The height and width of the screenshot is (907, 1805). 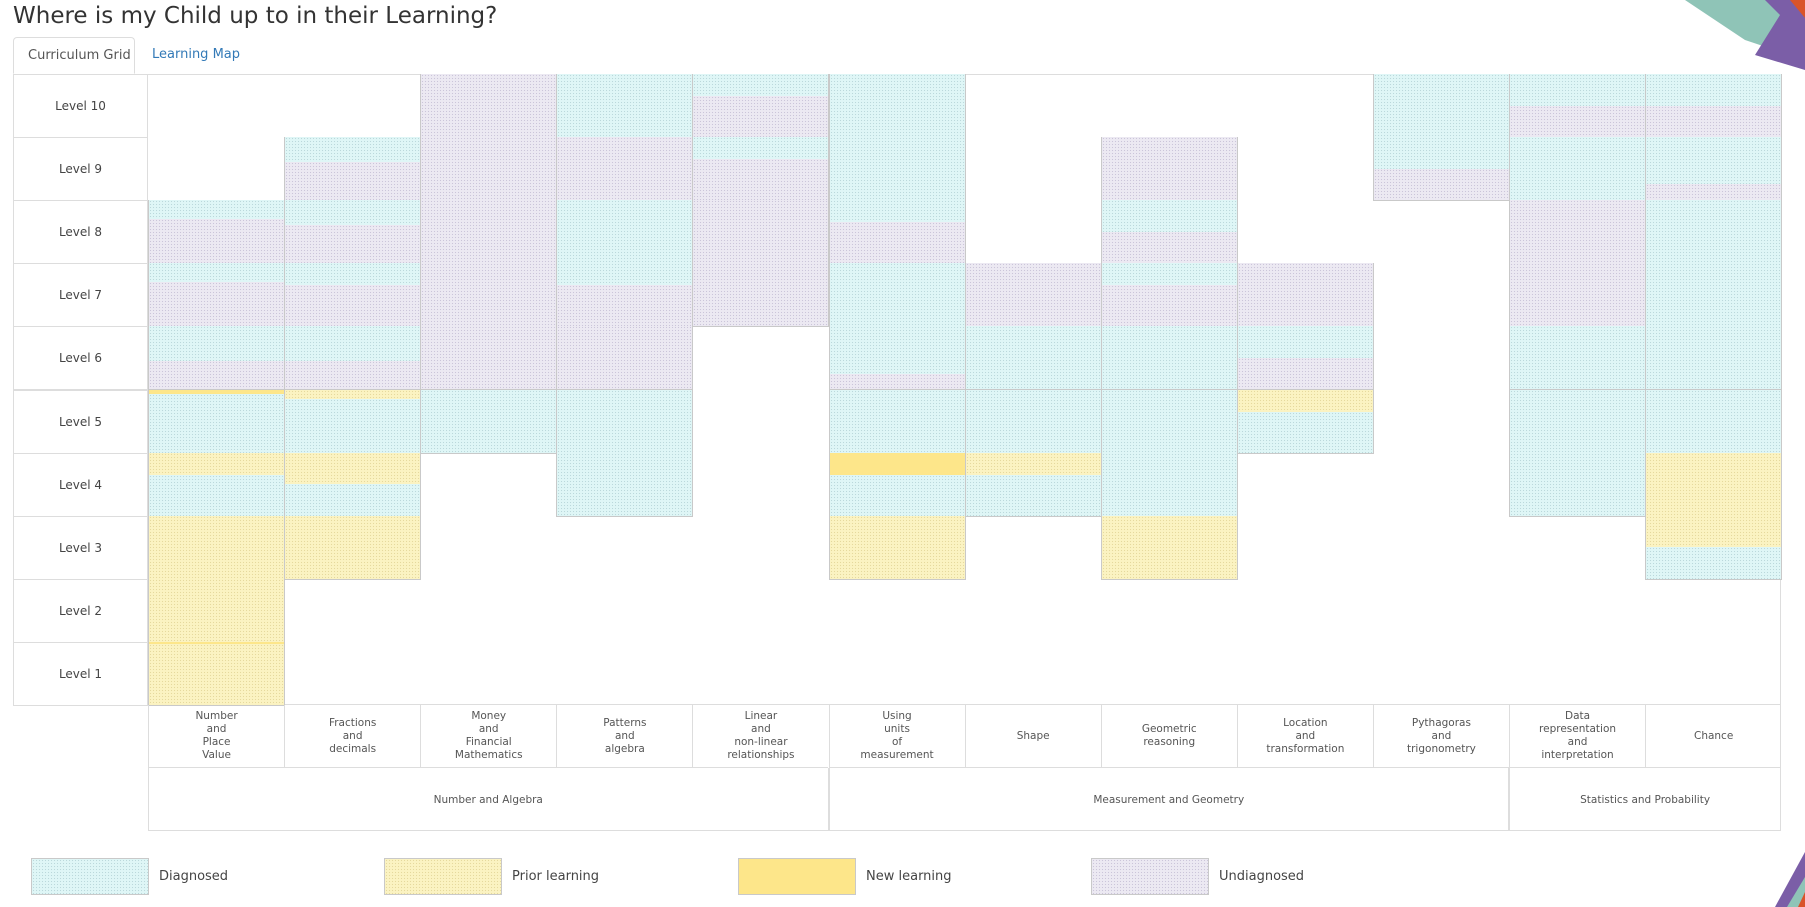 What do you see at coordinates (488, 736) in the screenshot?
I see `strand-label: Money and Financial Mathematics` at bounding box center [488, 736].